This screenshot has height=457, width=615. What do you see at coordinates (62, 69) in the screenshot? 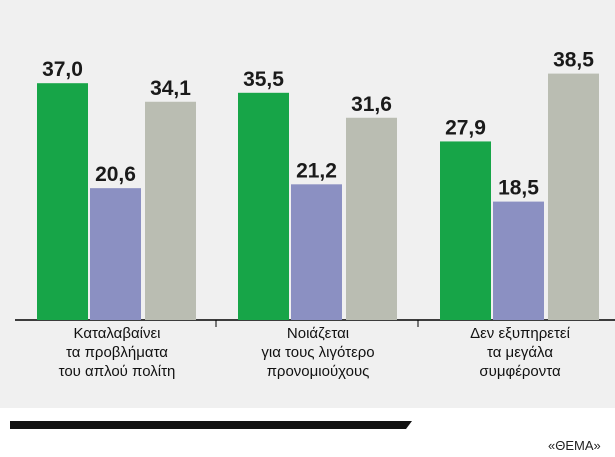
I see `data-label: 37,0` at bounding box center [62, 69].